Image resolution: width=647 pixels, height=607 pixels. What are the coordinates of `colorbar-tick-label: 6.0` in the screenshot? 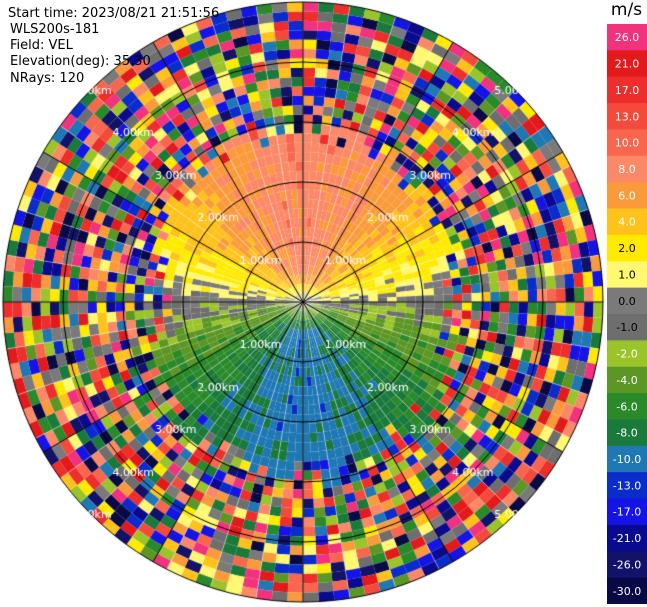 It's located at (627, 195).